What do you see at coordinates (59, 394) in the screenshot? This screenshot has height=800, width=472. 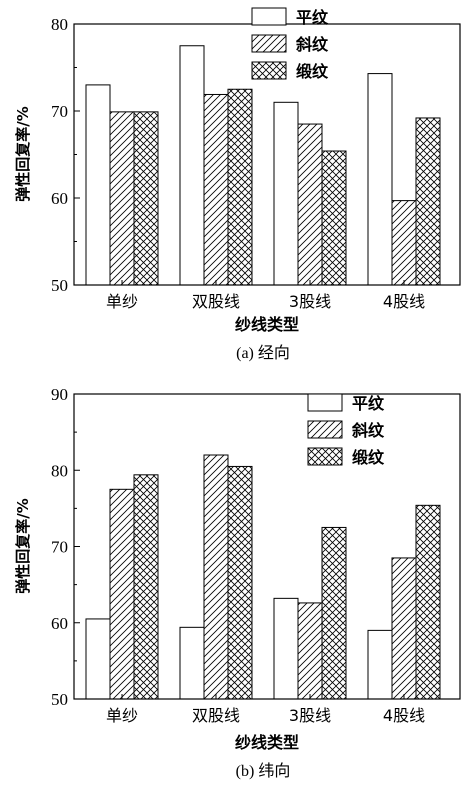 I see `y-tick-label: 90` at bounding box center [59, 394].